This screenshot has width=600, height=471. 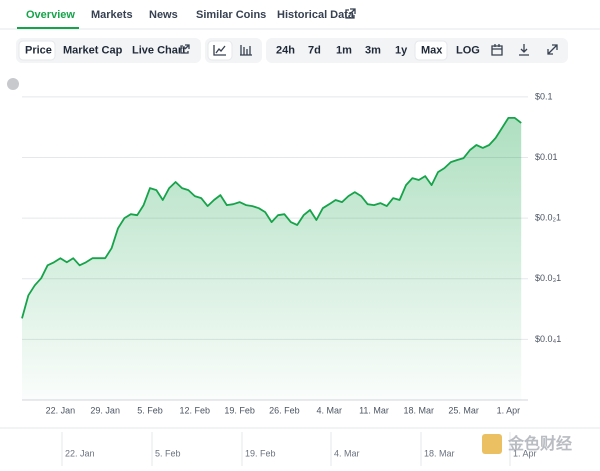 I want to click on range-button: 24h, so click(x=285, y=50).